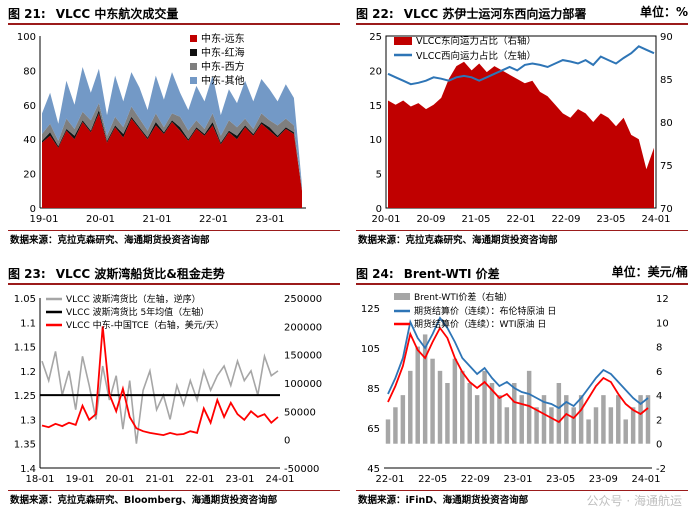 The image size is (700, 515). I want to click on figure-21-number: 图 21:, so click(27, 14).